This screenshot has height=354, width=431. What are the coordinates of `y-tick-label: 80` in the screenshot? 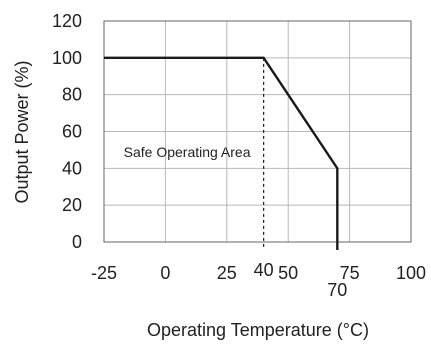 It's located at (72, 95).